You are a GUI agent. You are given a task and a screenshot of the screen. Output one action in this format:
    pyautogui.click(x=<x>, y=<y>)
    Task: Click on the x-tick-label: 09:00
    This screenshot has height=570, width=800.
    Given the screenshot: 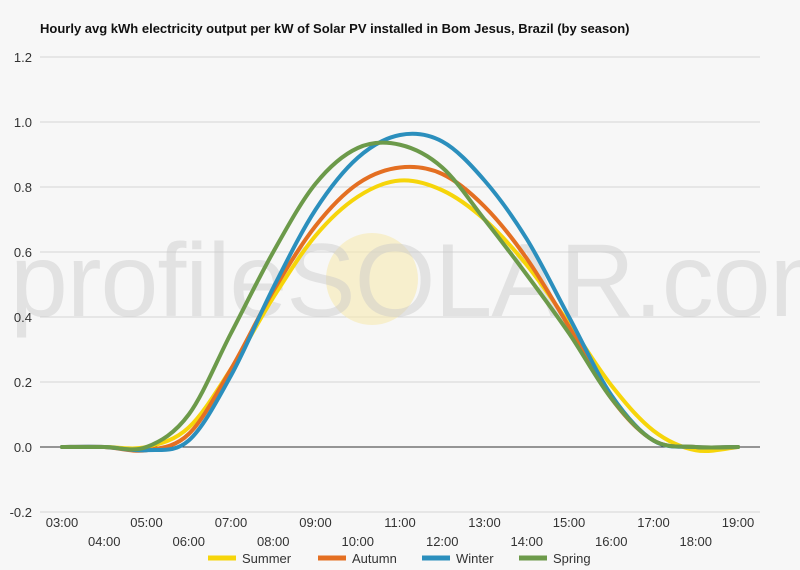 What is the action you would take?
    pyautogui.click(x=315, y=522)
    